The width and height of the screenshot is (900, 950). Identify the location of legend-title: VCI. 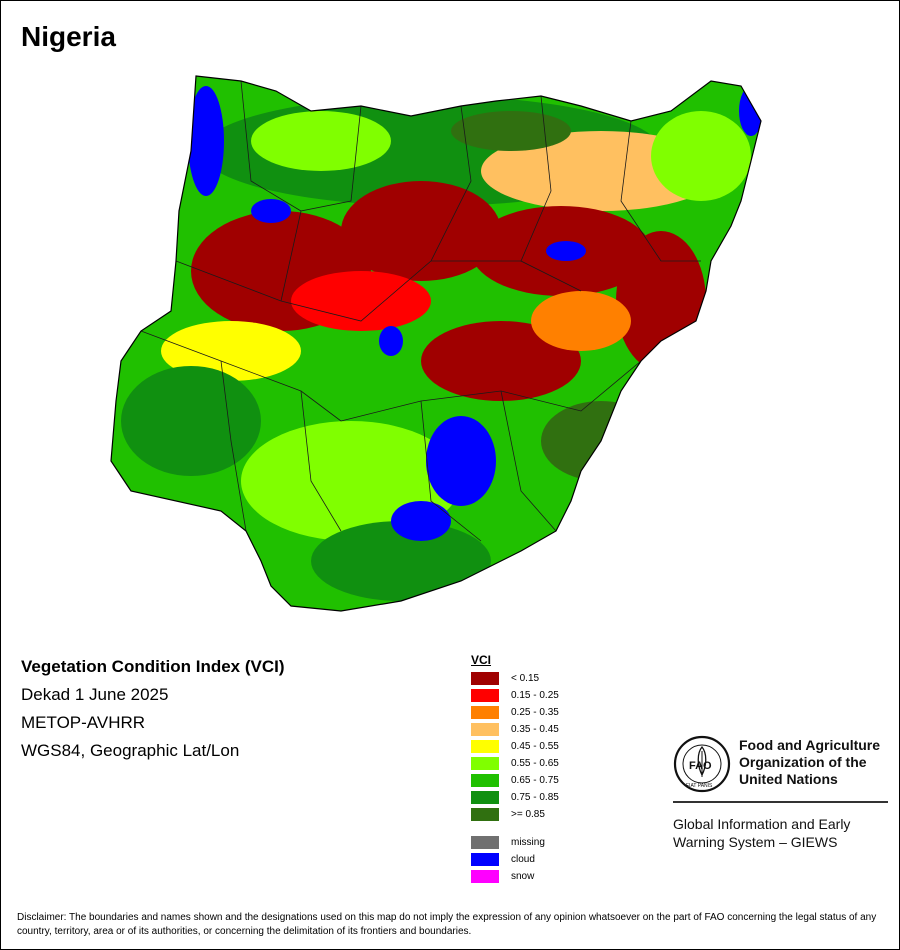
(481, 660).